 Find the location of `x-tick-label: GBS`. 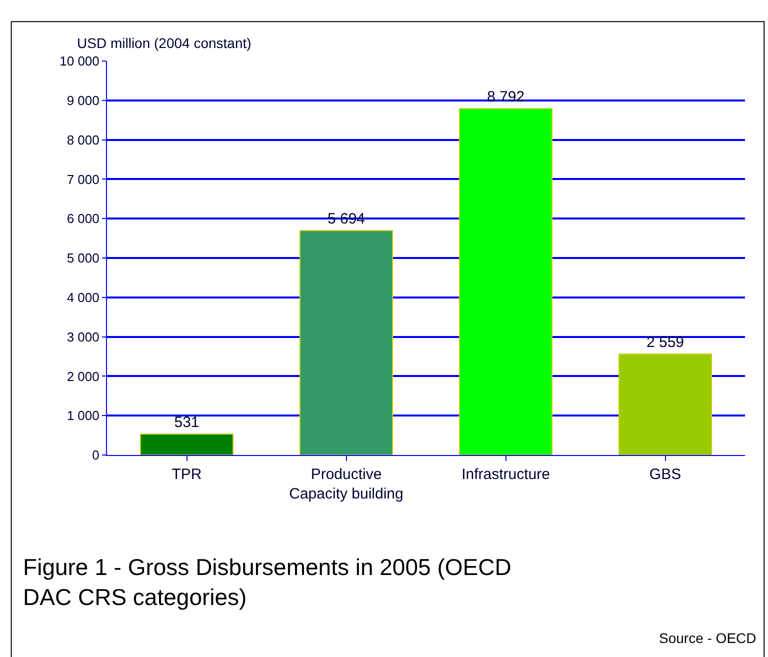

x-tick-label: GBS is located at coordinates (665, 474).